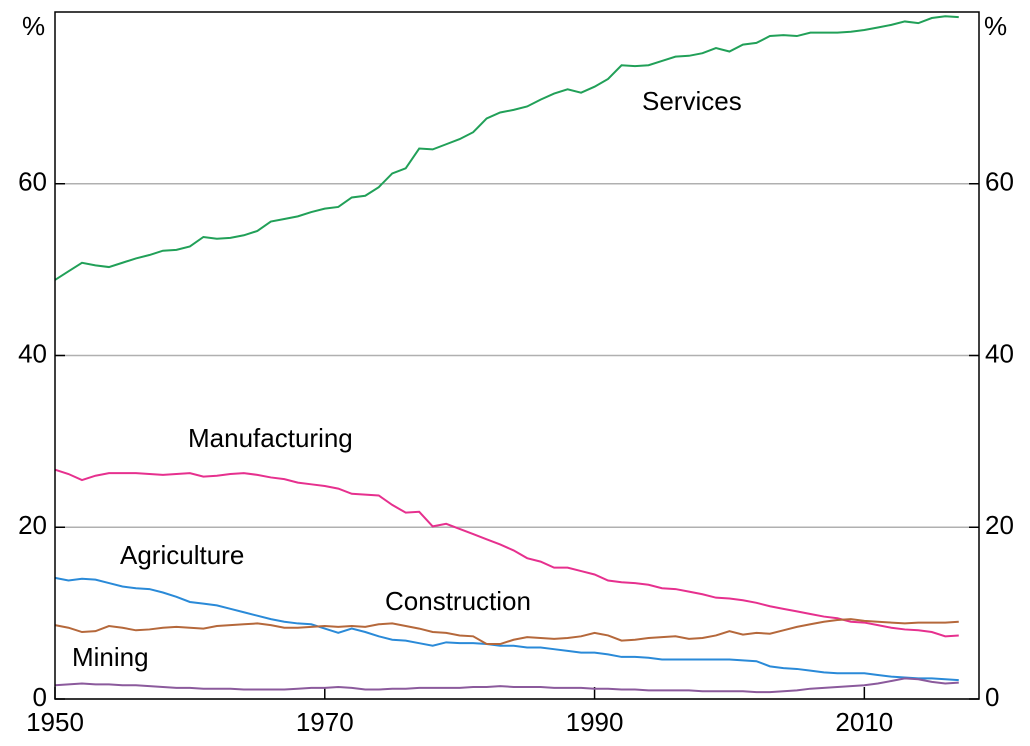 Image resolution: width=1030 pixels, height=746 pixels. What do you see at coordinates (595, 722) in the screenshot?
I see `x-tick-label: 1990` at bounding box center [595, 722].